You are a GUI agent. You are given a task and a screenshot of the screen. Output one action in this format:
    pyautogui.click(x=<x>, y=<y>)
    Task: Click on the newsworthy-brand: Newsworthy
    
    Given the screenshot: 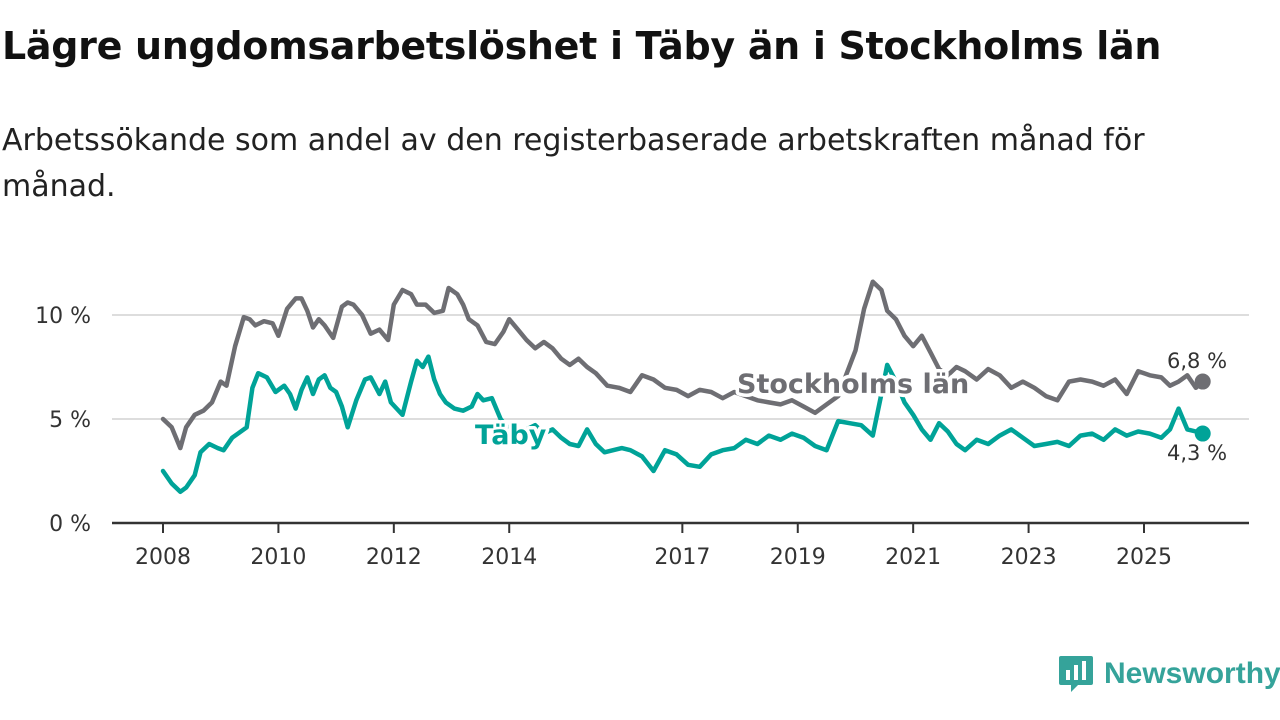 What is the action you would take?
    pyautogui.click(x=1169, y=674)
    